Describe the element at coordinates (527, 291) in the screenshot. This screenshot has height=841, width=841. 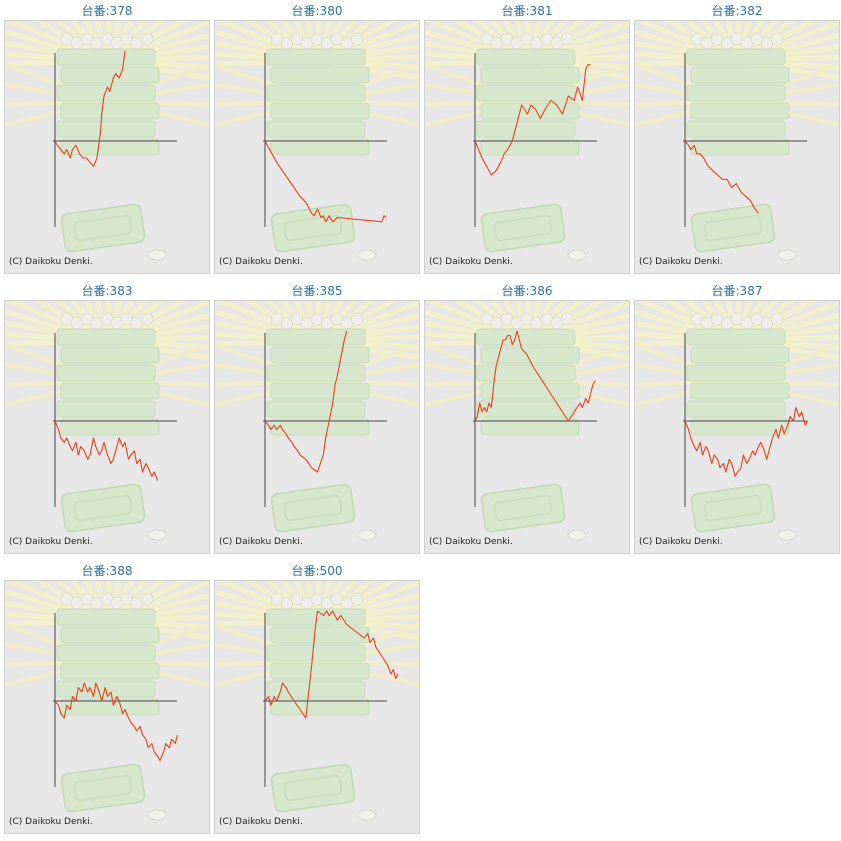
I see `chart-title: 台番:386` at that location.